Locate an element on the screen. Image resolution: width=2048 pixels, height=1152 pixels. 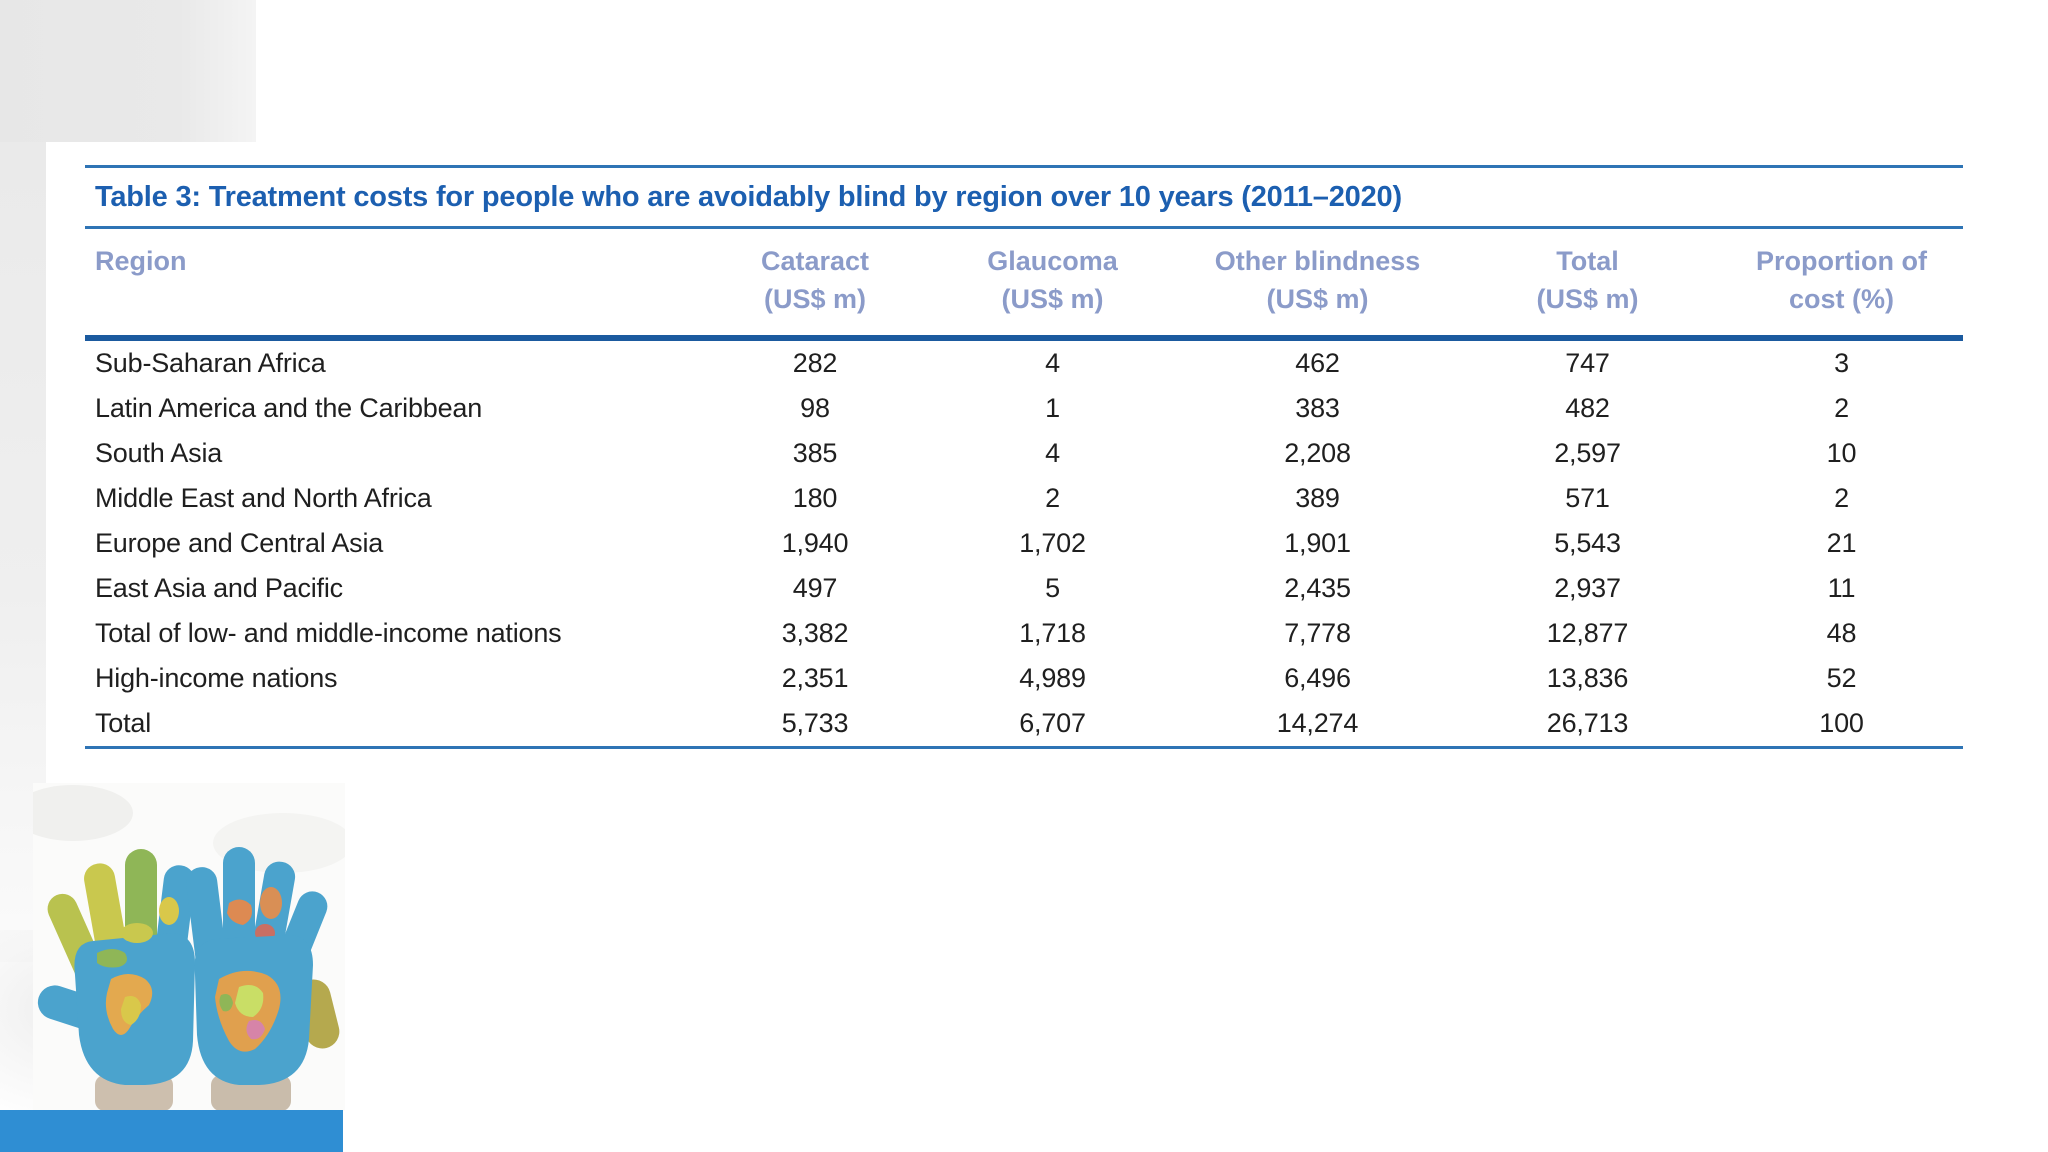
value-cell: 389 is located at coordinates (1317, 497).